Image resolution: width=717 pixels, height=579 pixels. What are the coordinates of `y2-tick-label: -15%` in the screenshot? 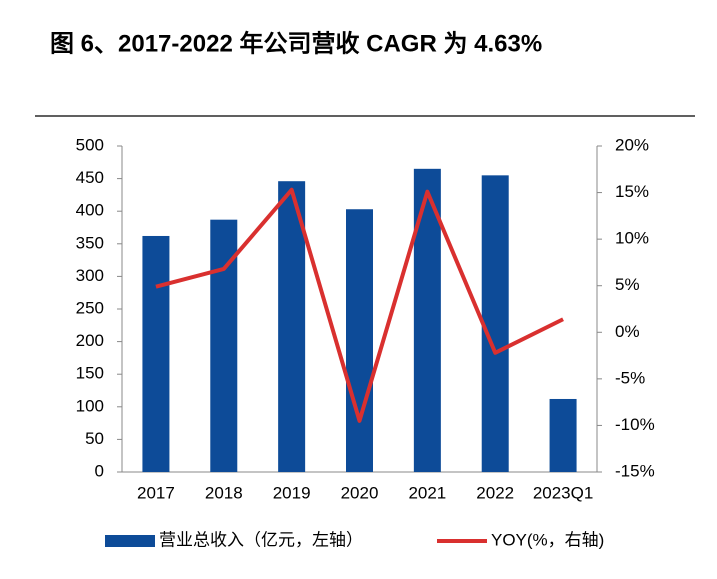 It's located at (635, 470).